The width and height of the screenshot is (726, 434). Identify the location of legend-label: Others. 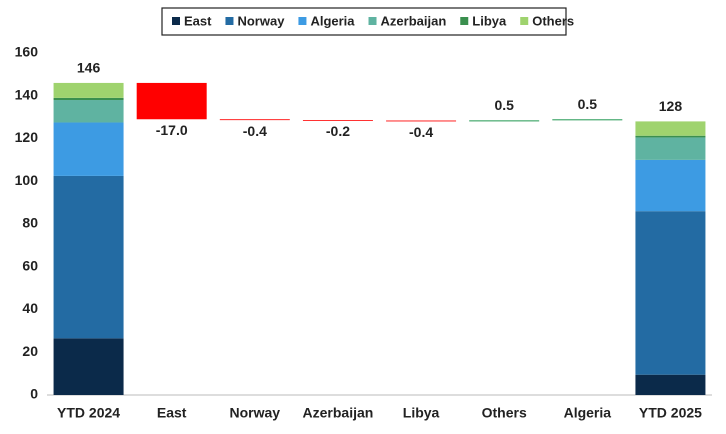
(553, 20).